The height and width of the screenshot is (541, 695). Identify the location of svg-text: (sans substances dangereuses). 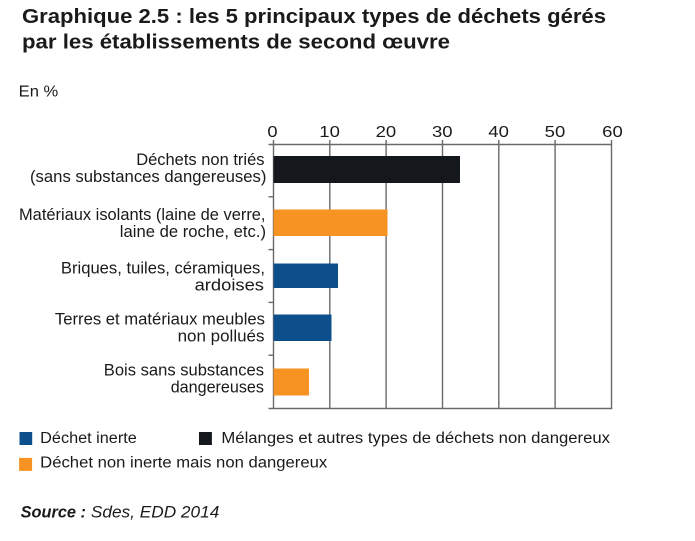
(148, 176).